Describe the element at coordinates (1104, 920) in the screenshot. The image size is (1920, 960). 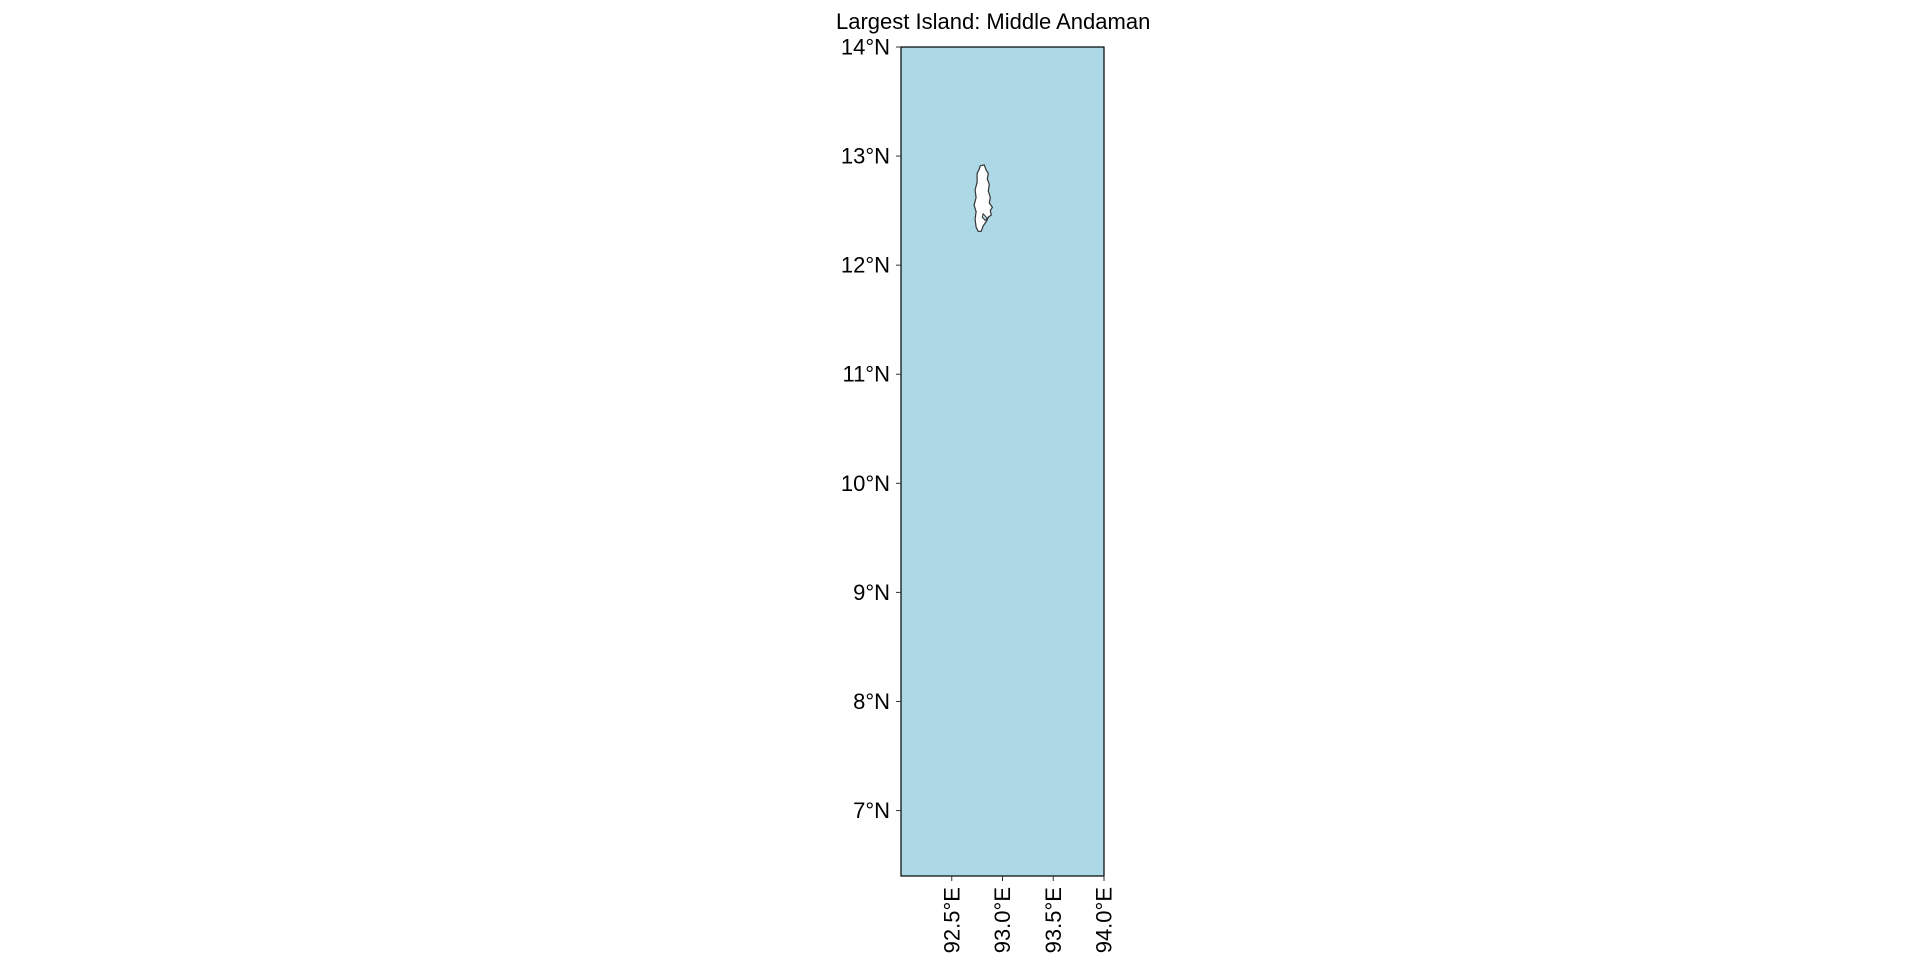
I see `lon-tick-label: 94.0°E` at that location.